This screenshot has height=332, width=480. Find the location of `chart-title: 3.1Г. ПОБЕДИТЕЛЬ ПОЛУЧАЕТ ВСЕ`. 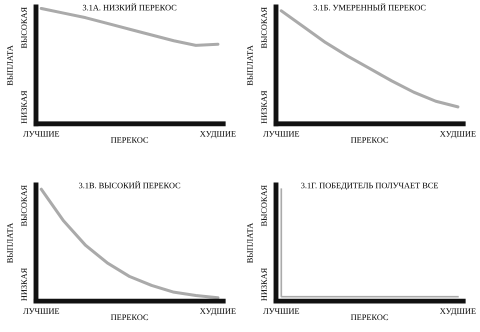

chart-title: 3.1Г. ПОБЕДИТЕЛЬ ПОЛУЧАЕТ ВСЕ is located at coordinates (369, 186).